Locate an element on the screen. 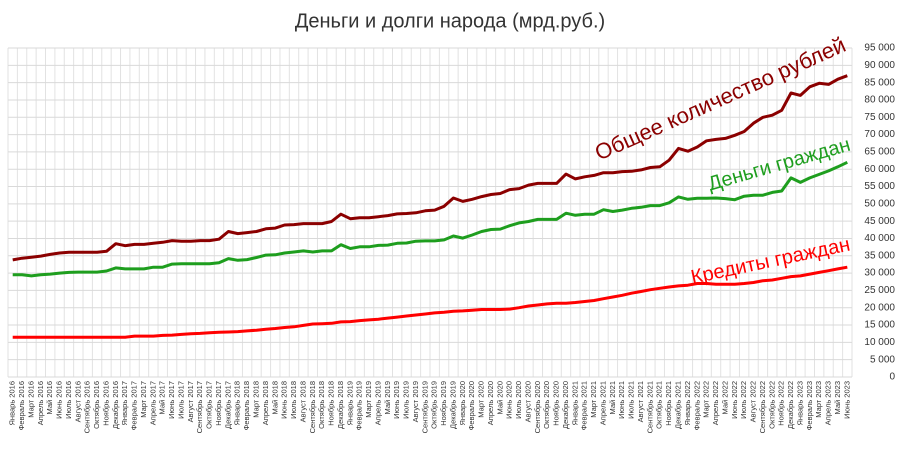 This screenshot has height=449, width=900. y-tick-label: 25 000 is located at coordinates (879, 290).